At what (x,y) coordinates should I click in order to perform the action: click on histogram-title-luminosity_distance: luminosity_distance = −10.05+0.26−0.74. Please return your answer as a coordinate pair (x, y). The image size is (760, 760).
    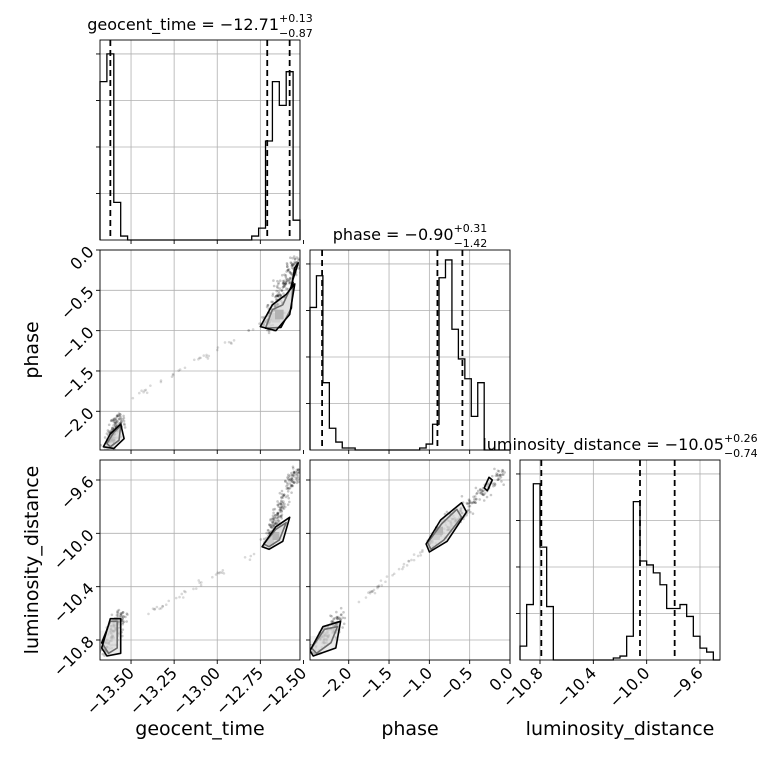
    Looking at the image, I should click on (619, 446).